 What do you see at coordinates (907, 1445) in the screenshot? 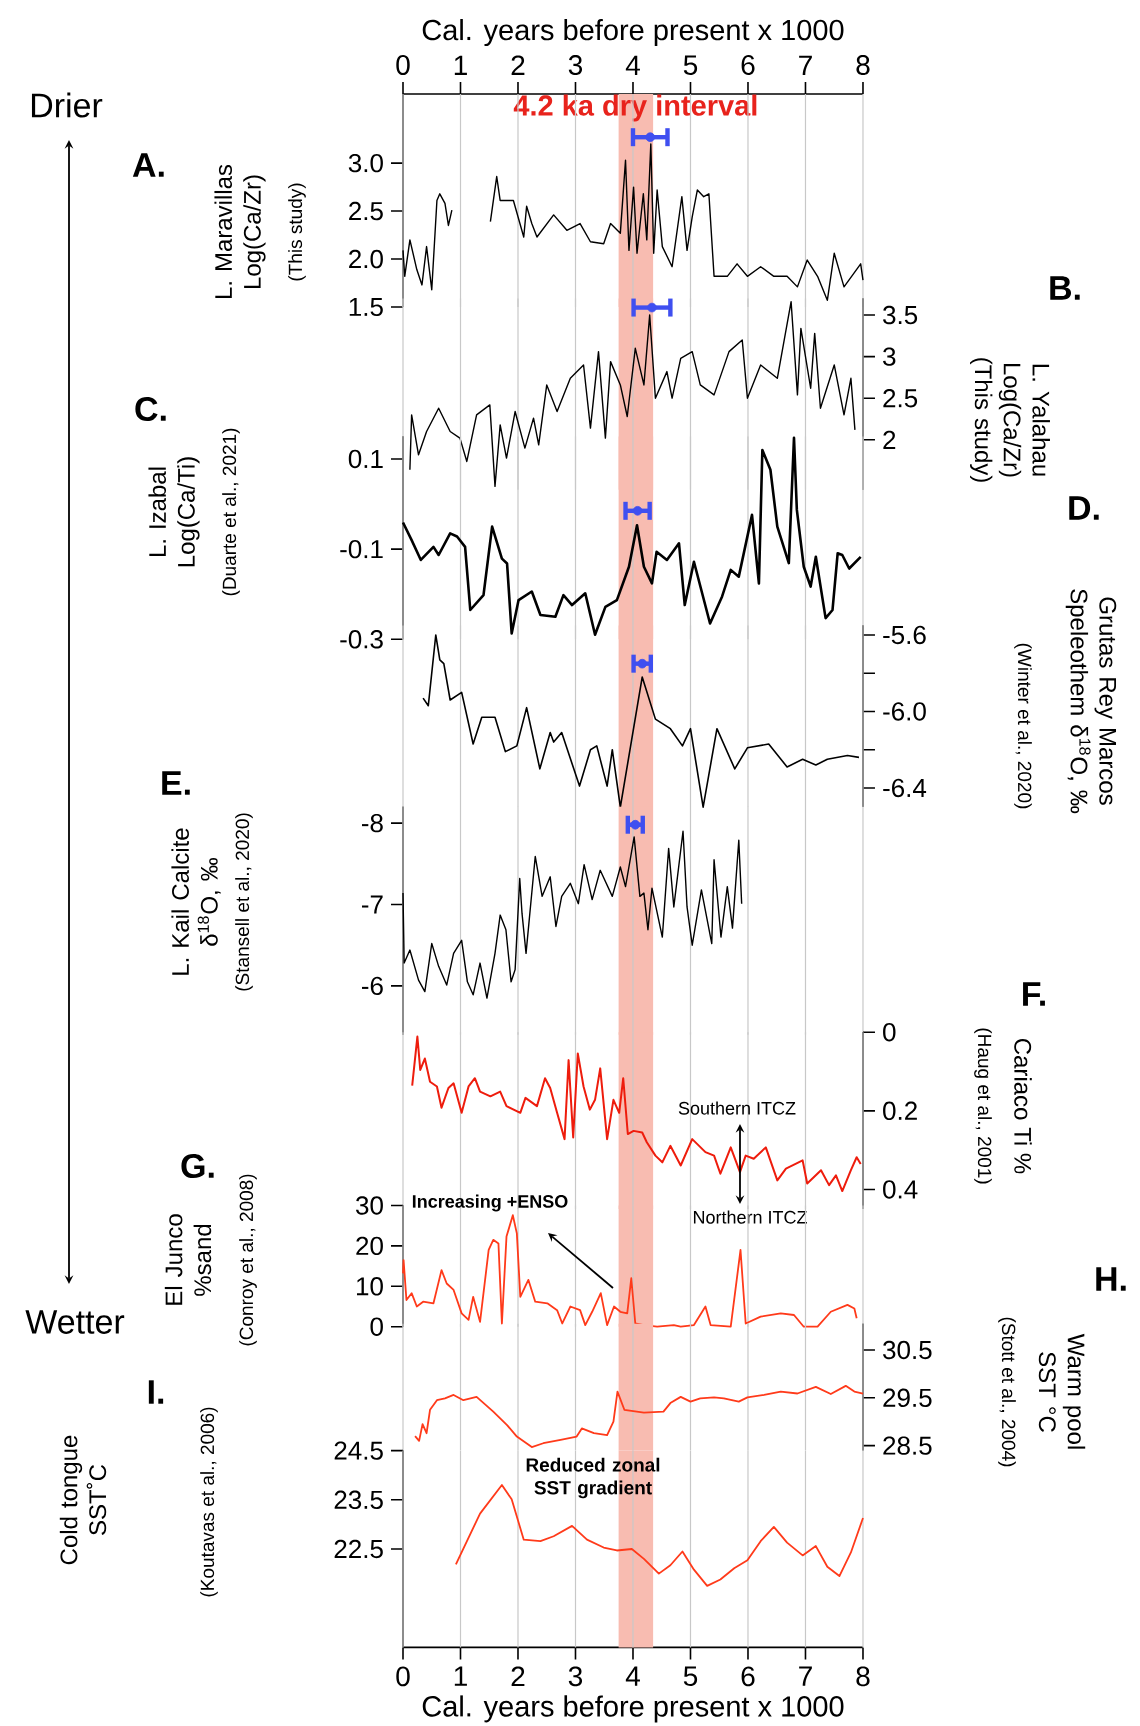
I see `y2-tick-label: 28.5` at bounding box center [907, 1445].